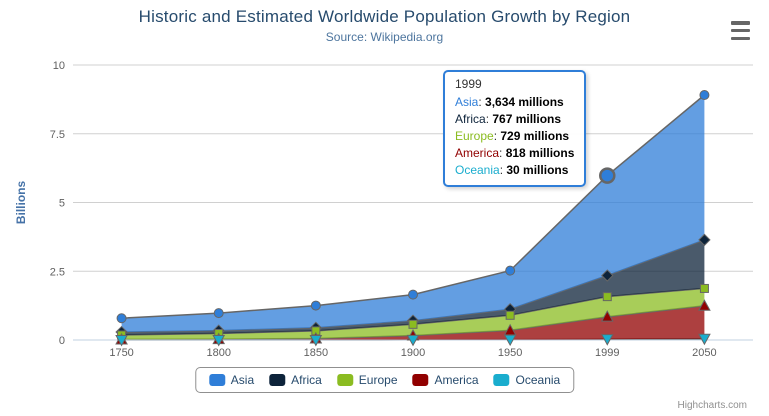 This screenshot has height=416, width=769. I want to click on marker-america-2050, so click(704, 305).